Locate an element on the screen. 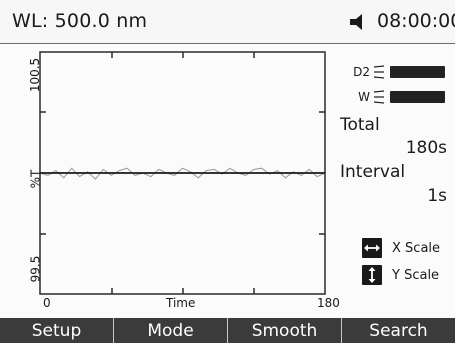 The width and height of the screenshot is (455, 343). wavelength-readout: WL: 500.0 nm is located at coordinates (80, 21).